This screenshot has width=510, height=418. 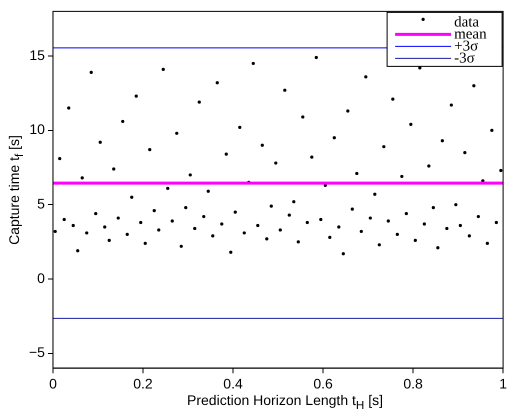 I want to click on x-tick-label: 0.6, so click(x=323, y=383).